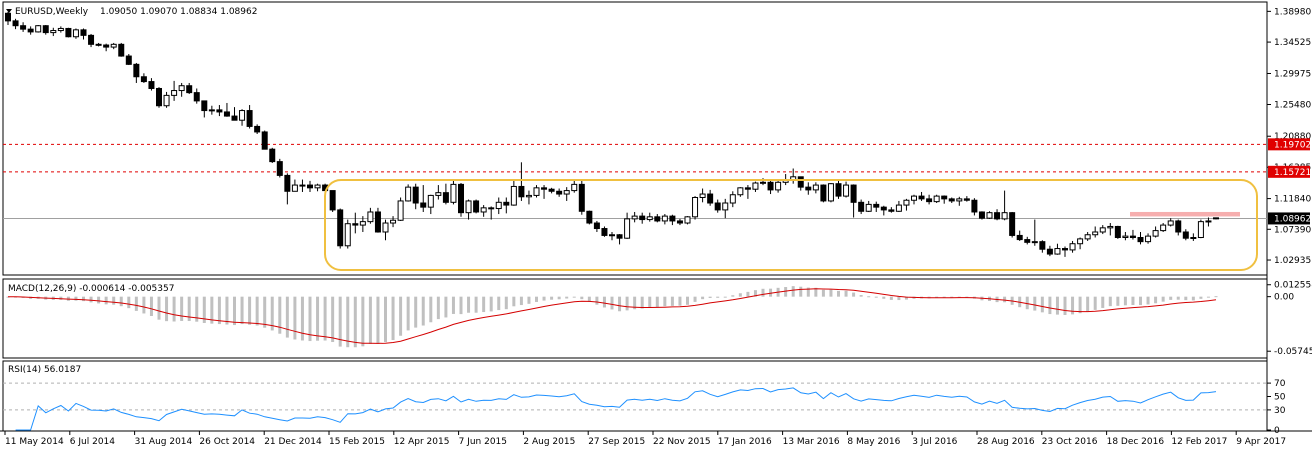 The image size is (1312, 453). I want to click on time-axis-tick-label: 17 Jan 2016, so click(745, 442).